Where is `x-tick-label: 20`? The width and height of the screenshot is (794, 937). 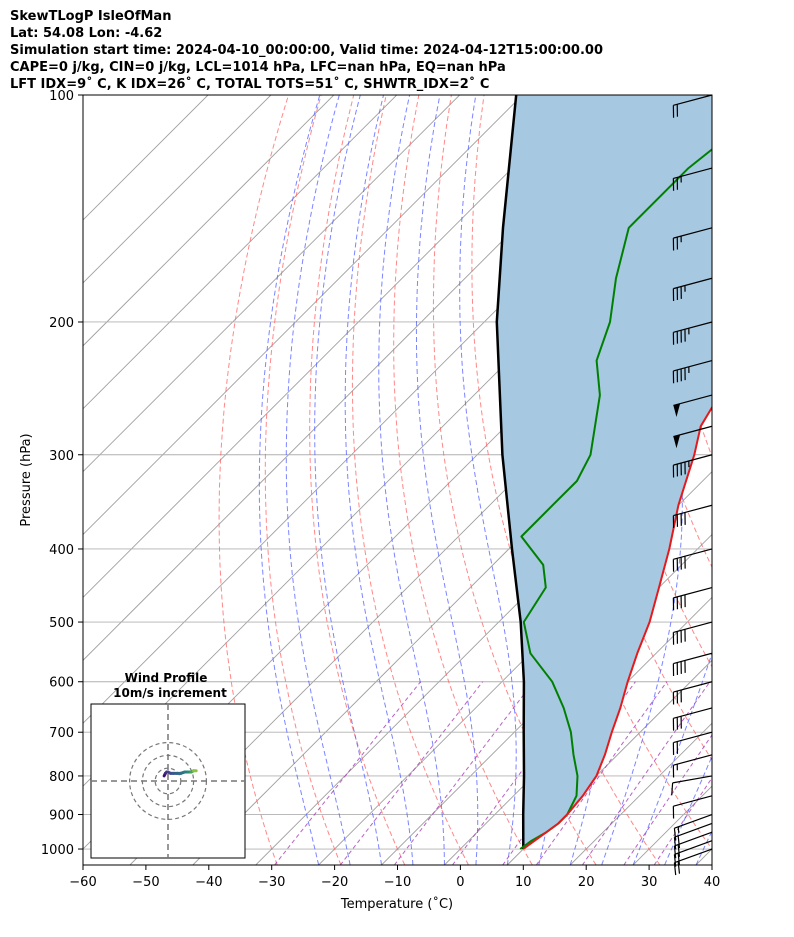 x-tick-label: 20 is located at coordinates (586, 882).